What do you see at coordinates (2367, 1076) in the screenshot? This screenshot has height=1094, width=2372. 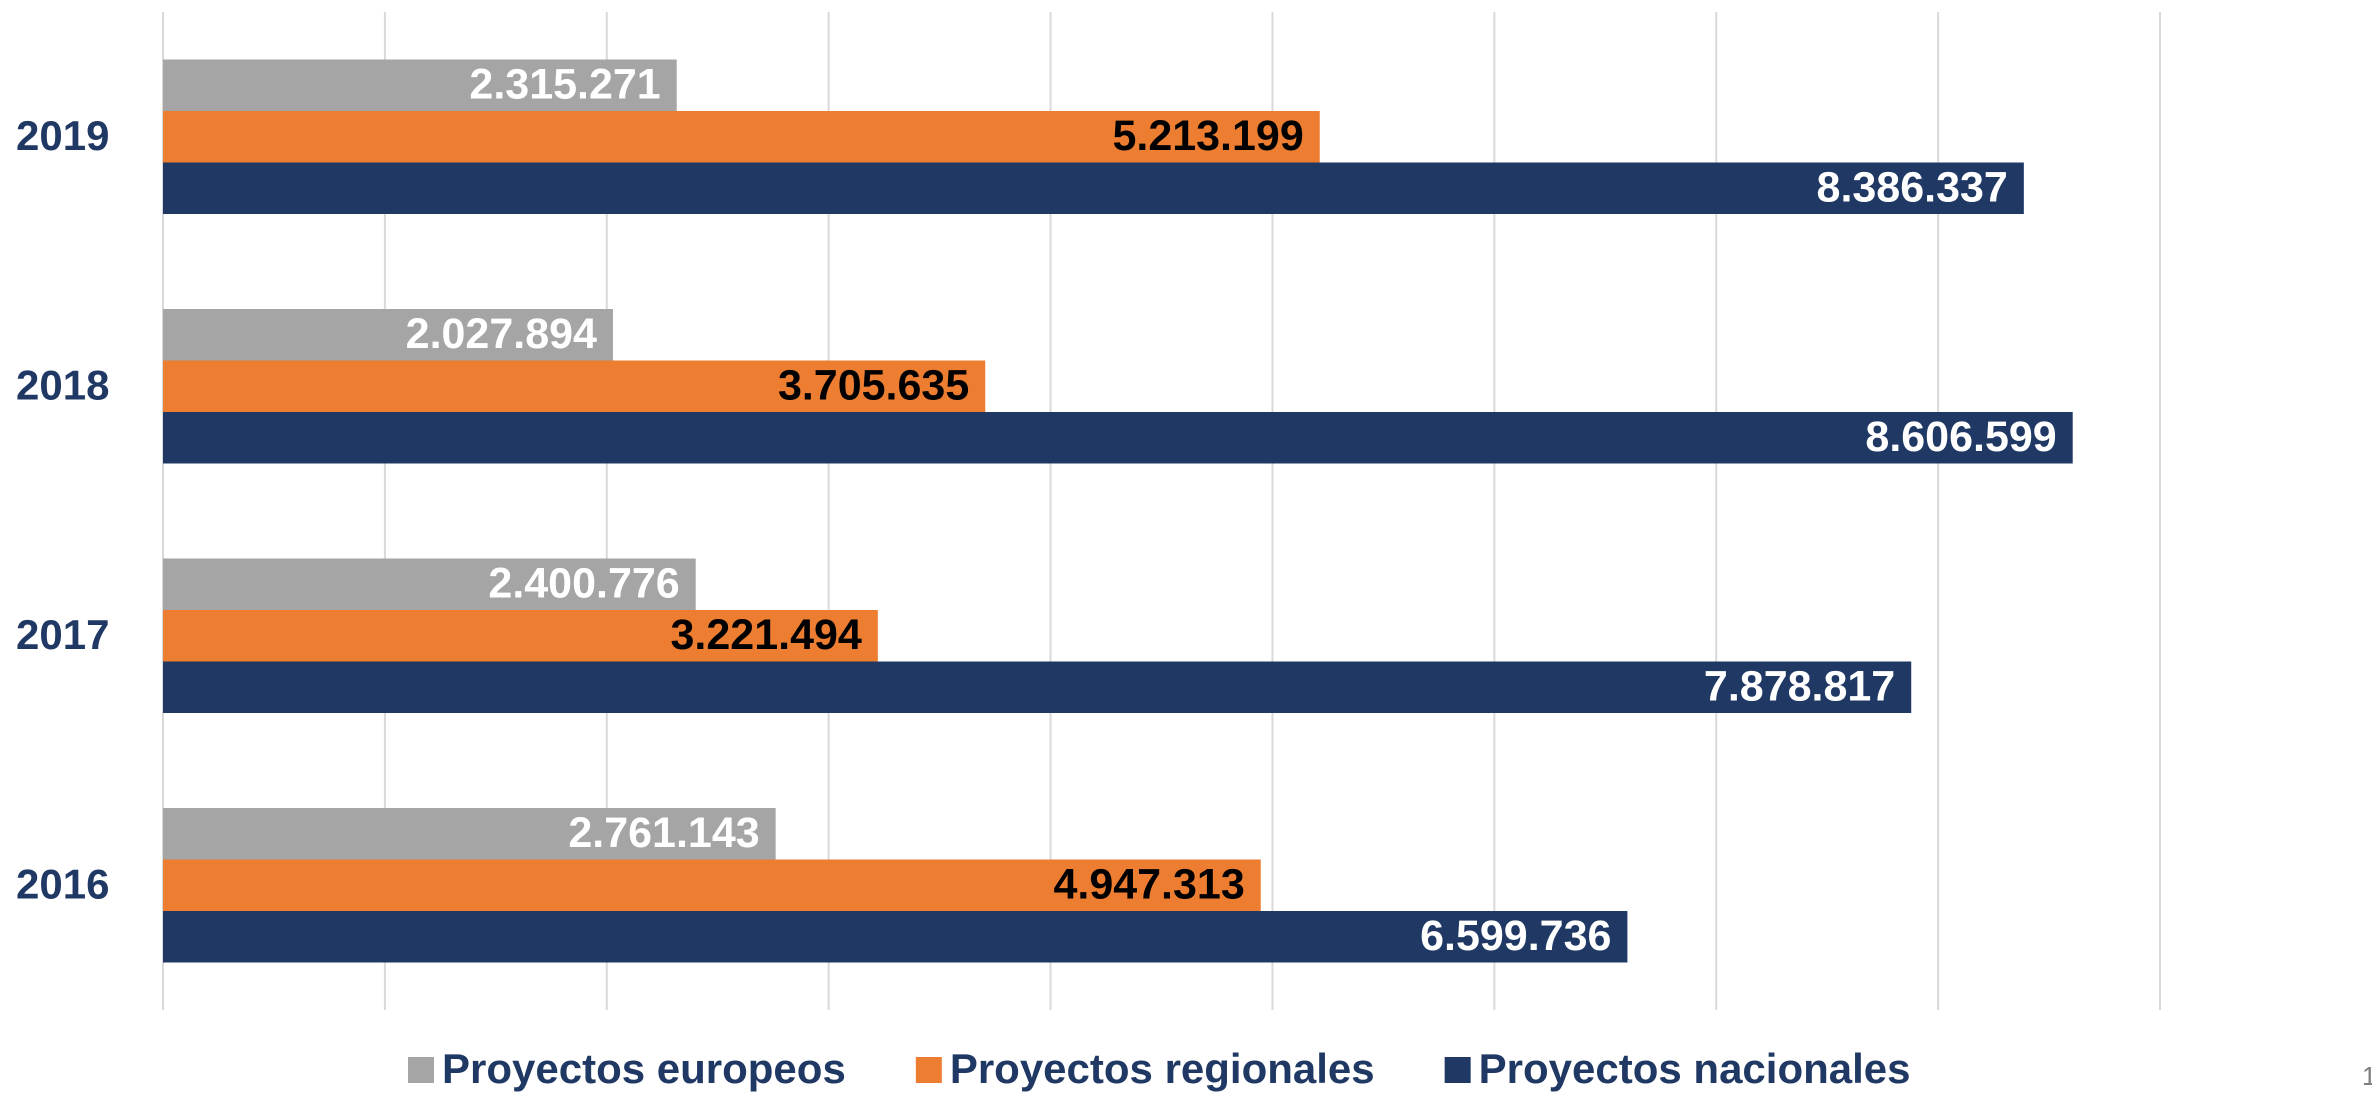 I see `page-number: 1` at bounding box center [2367, 1076].